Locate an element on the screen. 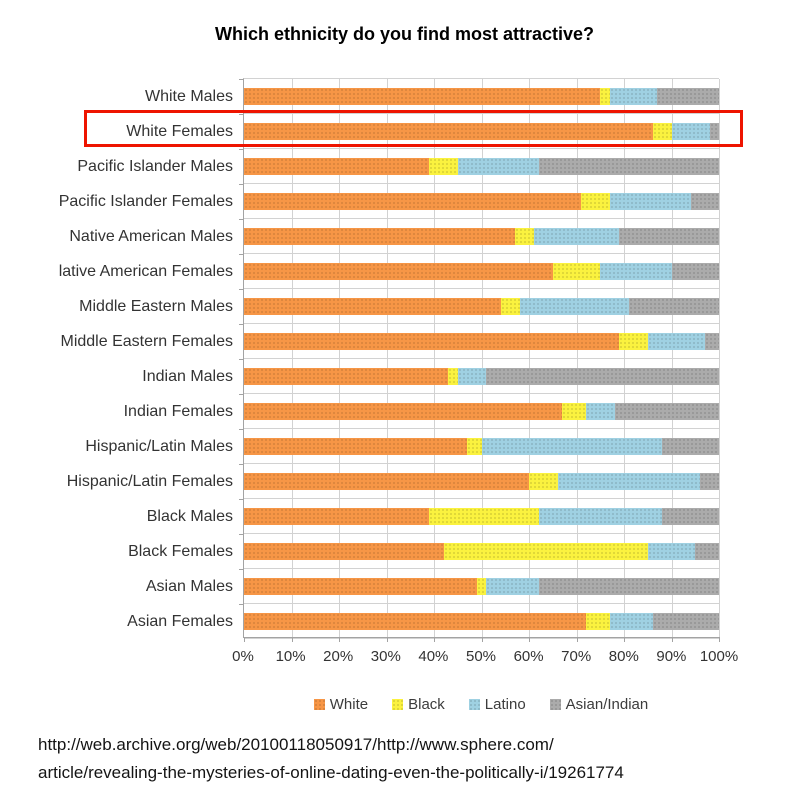 The image size is (809, 795). bar-row-black-females is located at coordinates (481, 551).